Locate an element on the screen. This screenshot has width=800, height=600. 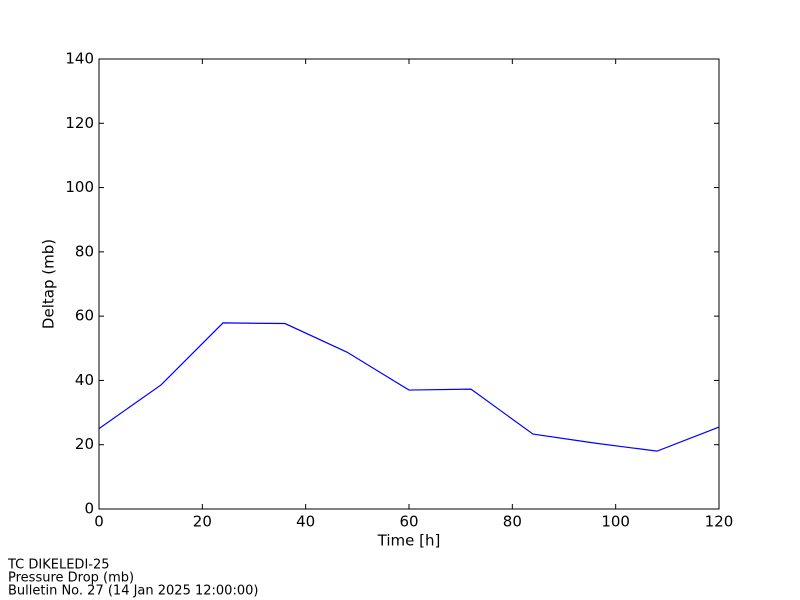
x-axis-label: Time [h] is located at coordinates (409, 541).